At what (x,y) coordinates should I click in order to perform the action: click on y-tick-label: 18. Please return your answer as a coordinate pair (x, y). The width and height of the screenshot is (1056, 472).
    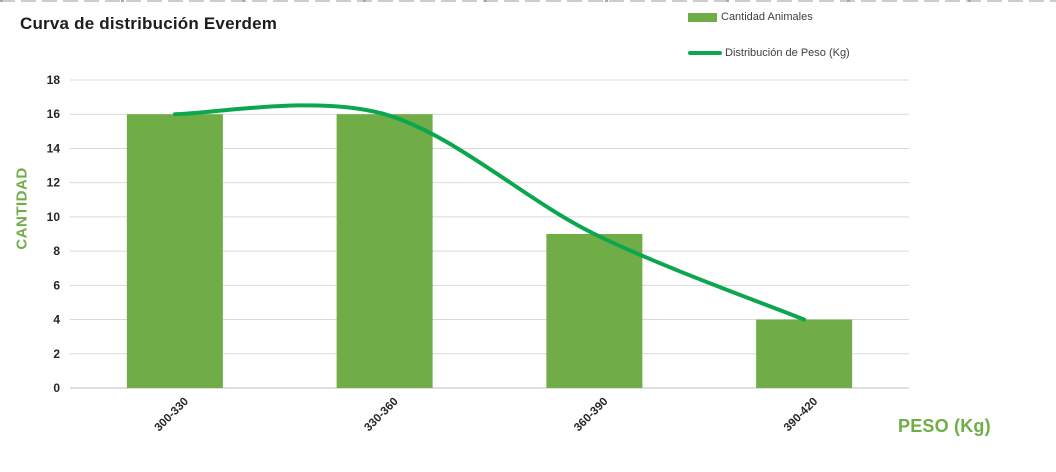
    Looking at the image, I should click on (54, 80).